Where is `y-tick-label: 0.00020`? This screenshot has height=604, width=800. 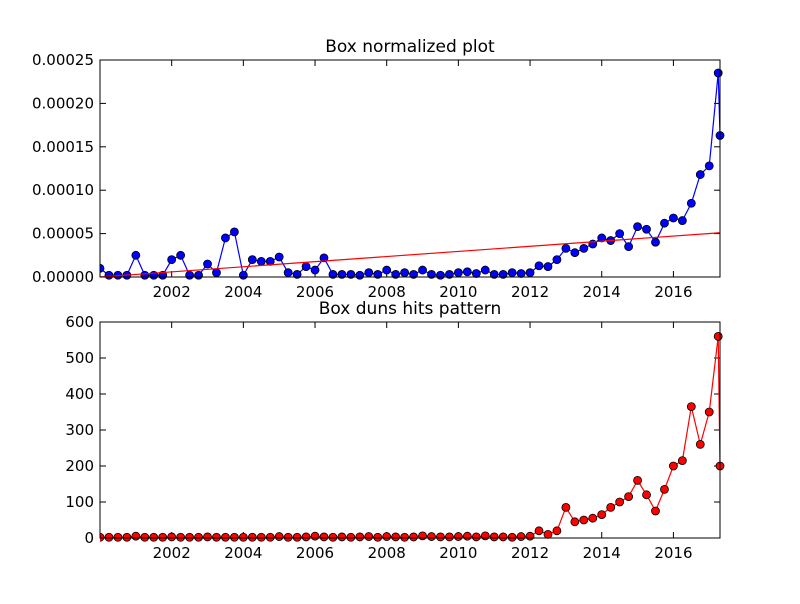
y-tick-label: 0.00020 is located at coordinates (63, 103).